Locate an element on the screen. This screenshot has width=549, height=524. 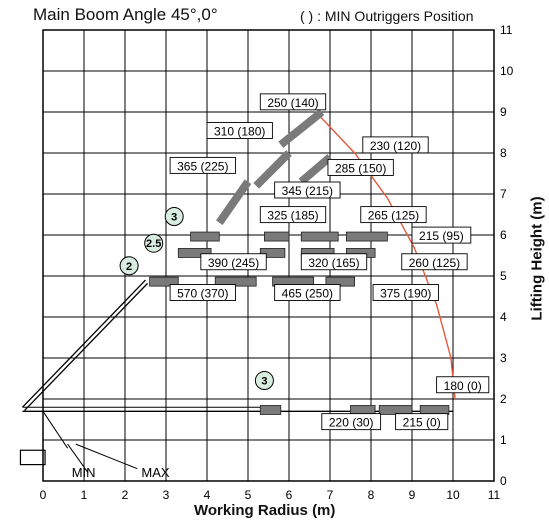
capacity-label: 320 (165) is located at coordinates (333, 263).